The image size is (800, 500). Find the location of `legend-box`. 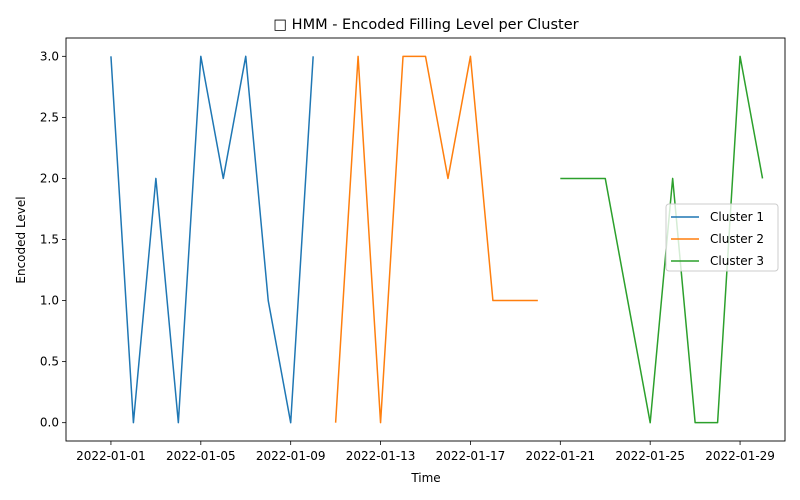

legend-box is located at coordinates (722, 237).